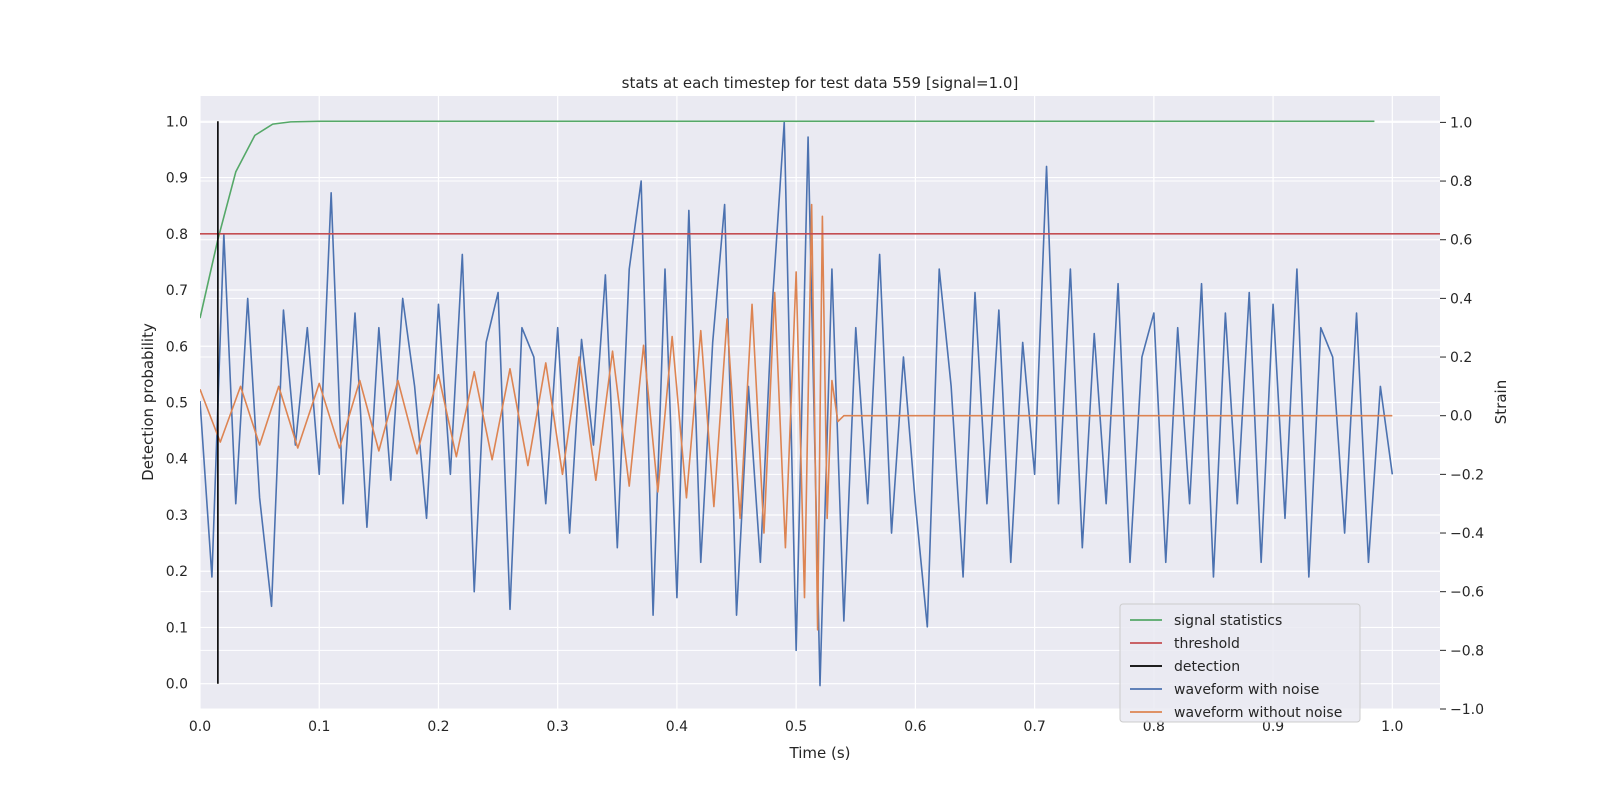 The height and width of the screenshot is (800, 1600). What do you see at coordinates (1228, 621) in the screenshot?
I see `legend-entry: signal statistics` at bounding box center [1228, 621].